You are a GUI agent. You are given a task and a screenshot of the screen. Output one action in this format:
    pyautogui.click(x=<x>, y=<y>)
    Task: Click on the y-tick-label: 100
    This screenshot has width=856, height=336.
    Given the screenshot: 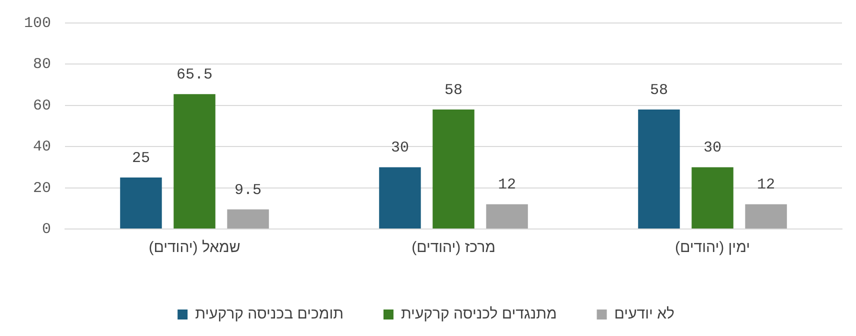 What is the action you would take?
    pyautogui.click(x=38, y=23)
    